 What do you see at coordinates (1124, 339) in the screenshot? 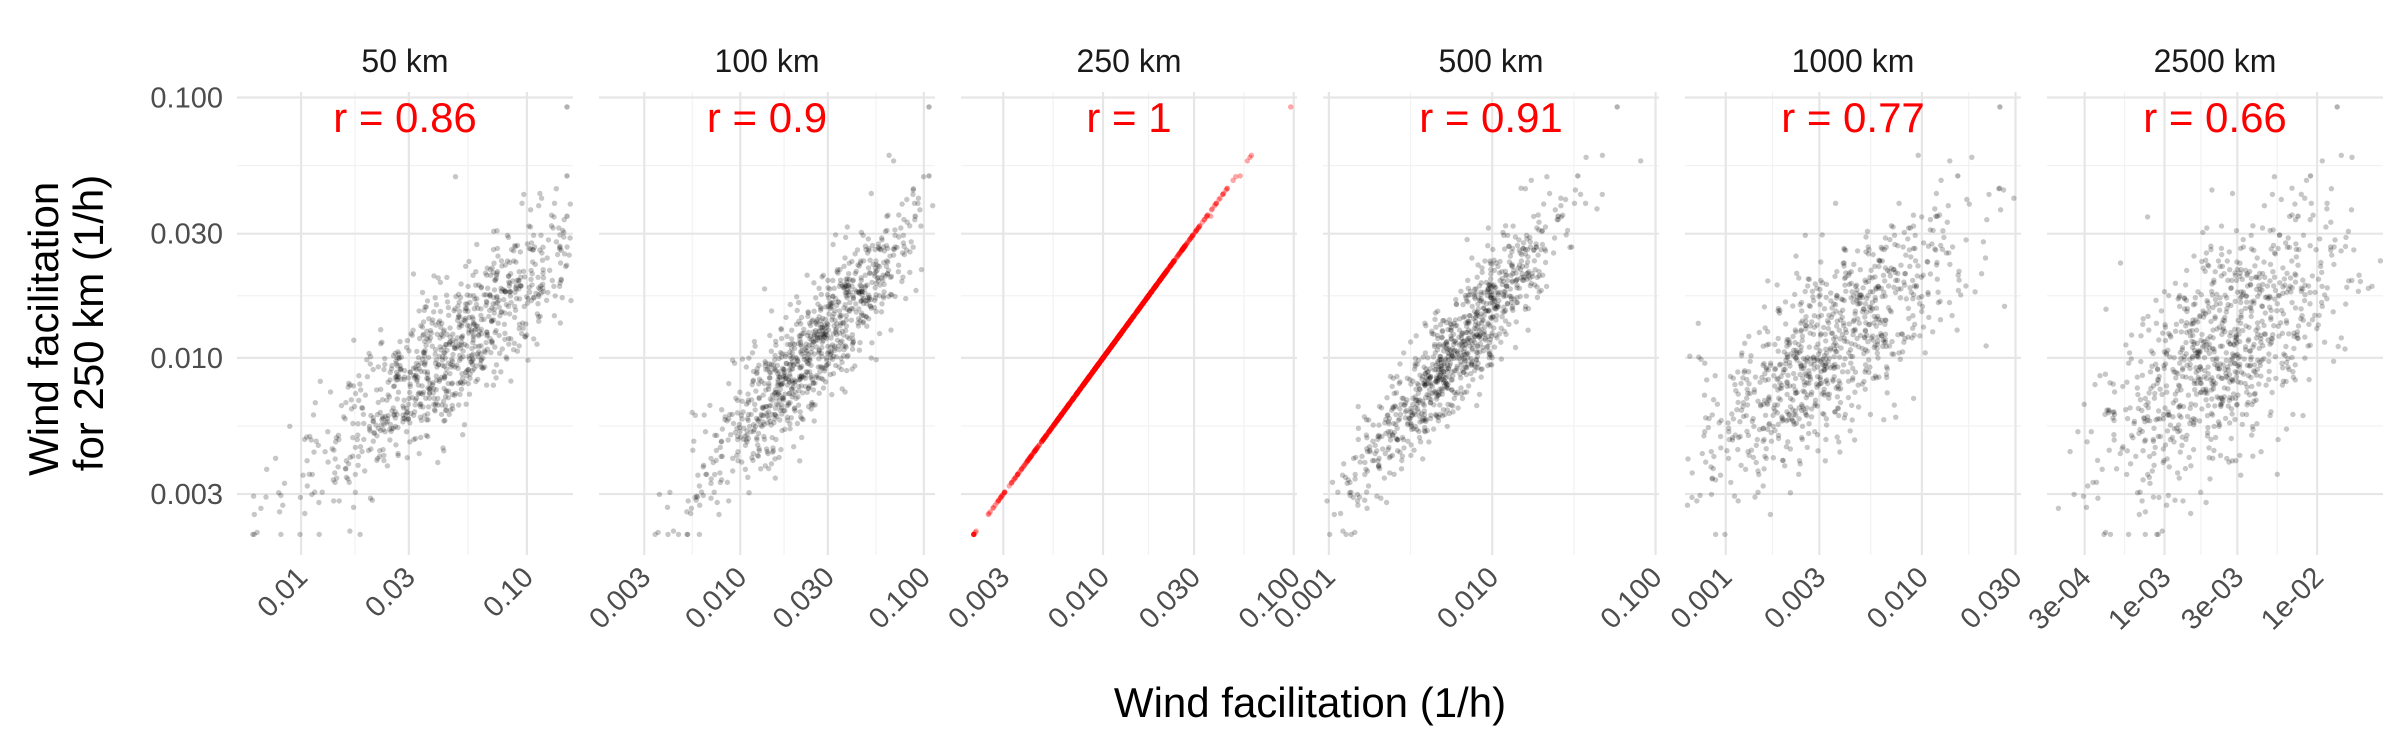
I see `panel-3: 250 kmr = 10.003 0.010 0.030 0.100` at bounding box center [1124, 339].